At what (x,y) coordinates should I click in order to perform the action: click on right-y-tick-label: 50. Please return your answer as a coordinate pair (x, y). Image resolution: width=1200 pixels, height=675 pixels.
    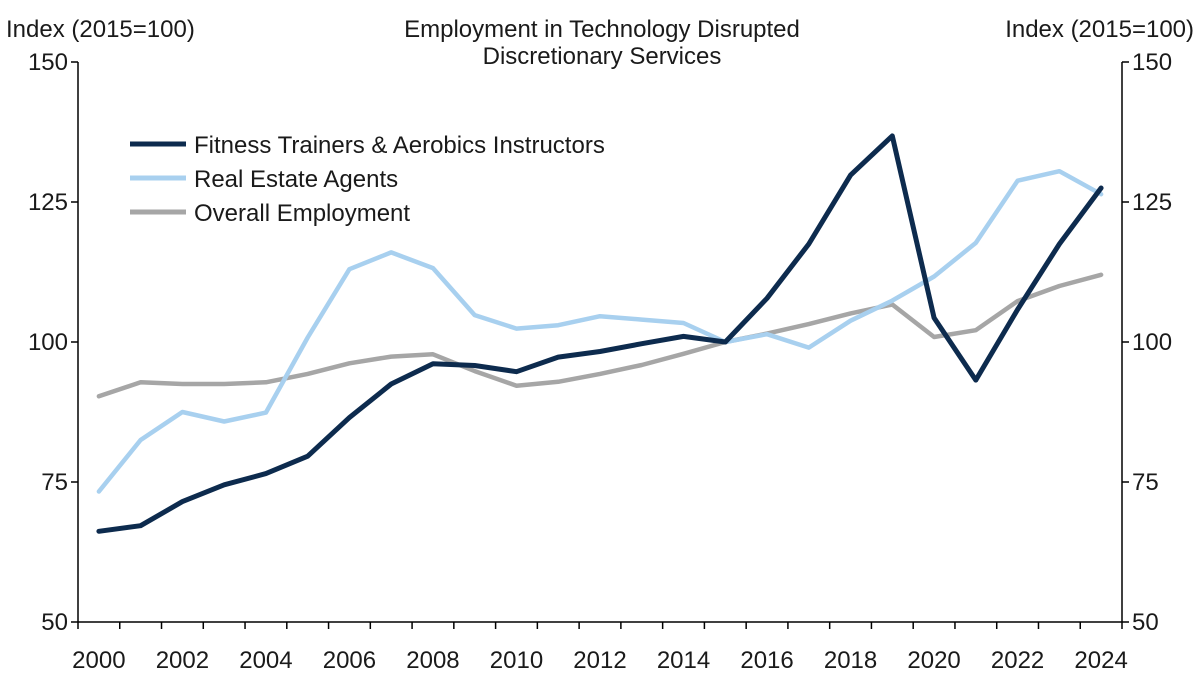
    Looking at the image, I should click on (1145, 622).